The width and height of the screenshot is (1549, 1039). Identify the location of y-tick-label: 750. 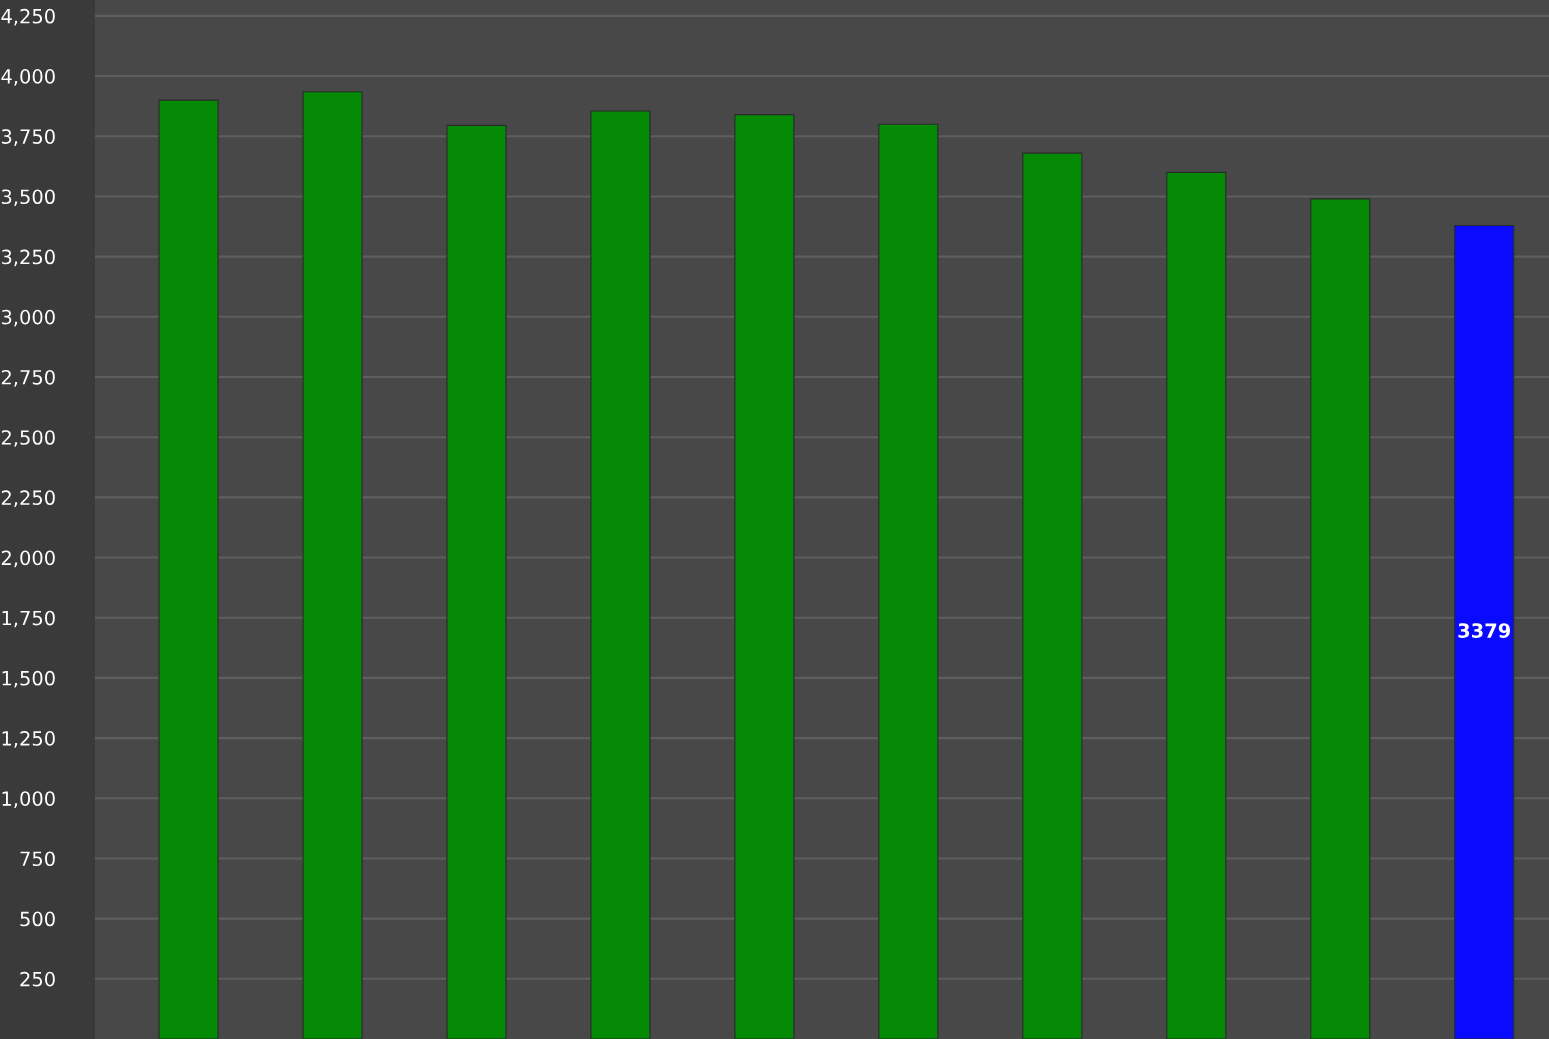
(37, 859).